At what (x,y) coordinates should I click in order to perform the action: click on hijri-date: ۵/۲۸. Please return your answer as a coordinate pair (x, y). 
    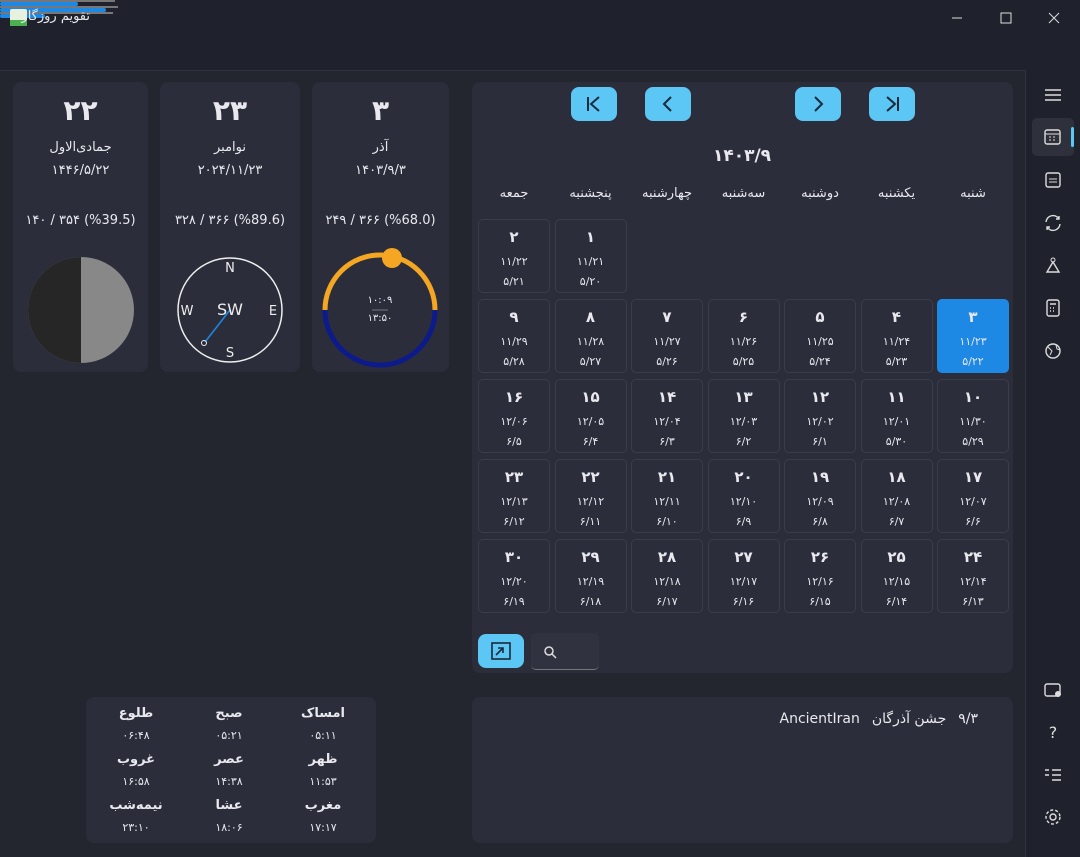
    Looking at the image, I should click on (514, 361).